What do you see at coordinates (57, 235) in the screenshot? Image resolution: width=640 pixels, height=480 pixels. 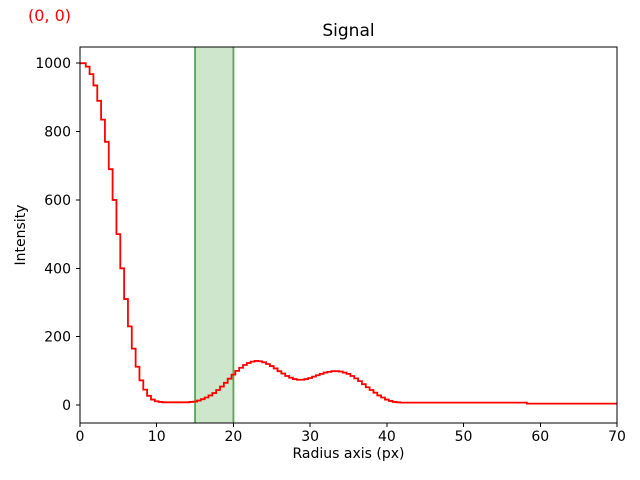 I see `y-axis-ticks: 0 200 400 600 800 1000` at bounding box center [57, 235].